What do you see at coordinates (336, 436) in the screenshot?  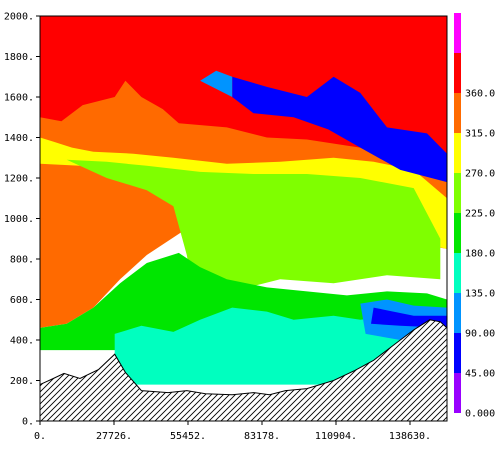 I see `x-tick-label: 110904.` at bounding box center [336, 436].